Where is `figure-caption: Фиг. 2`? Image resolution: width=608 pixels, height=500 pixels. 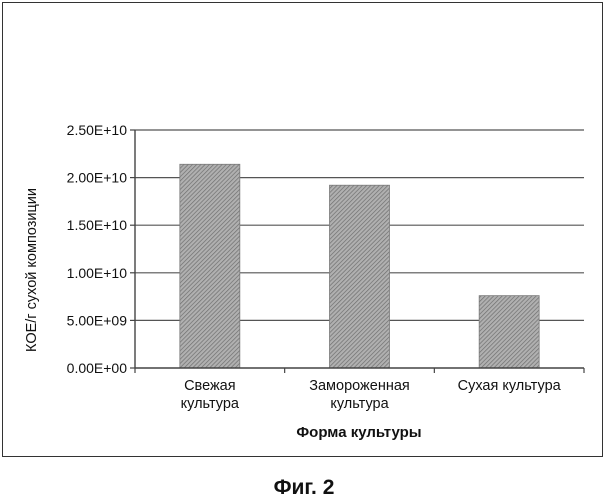
figure-caption: Фиг. 2 is located at coordinates (304, 488).